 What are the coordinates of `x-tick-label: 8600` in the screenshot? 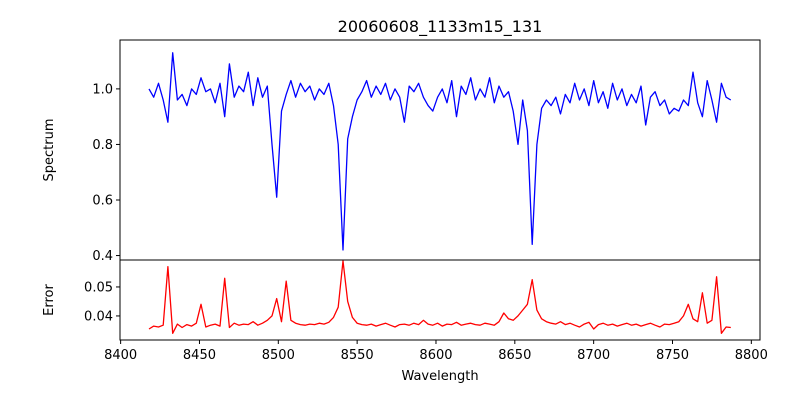 It's located at (435, 355).